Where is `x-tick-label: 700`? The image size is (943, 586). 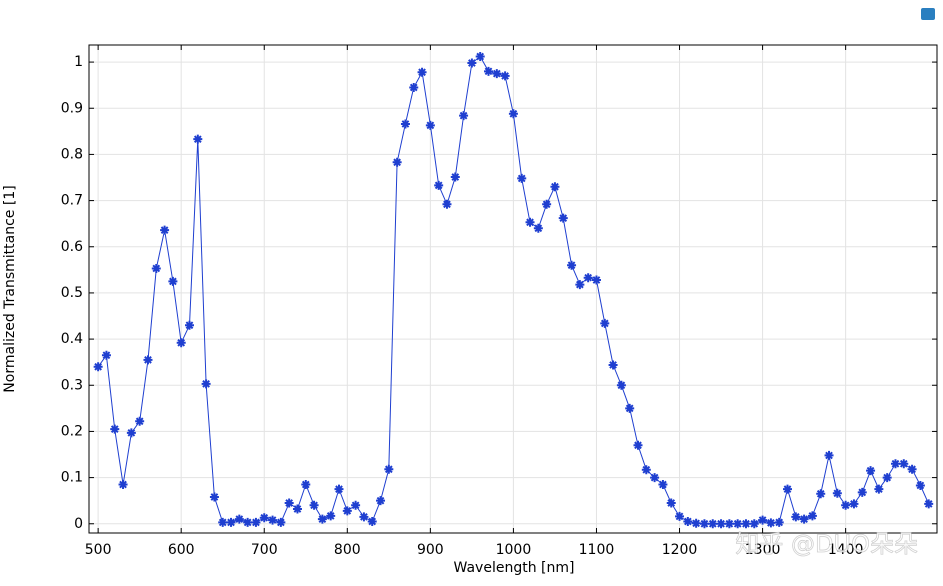 x-tick-label: 700 is located at coordinates (264, 550).